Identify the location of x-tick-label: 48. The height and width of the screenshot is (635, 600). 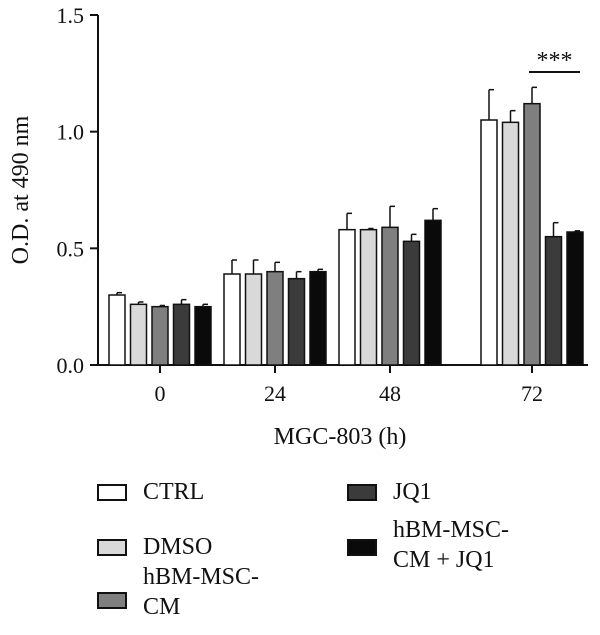
(390, 393).